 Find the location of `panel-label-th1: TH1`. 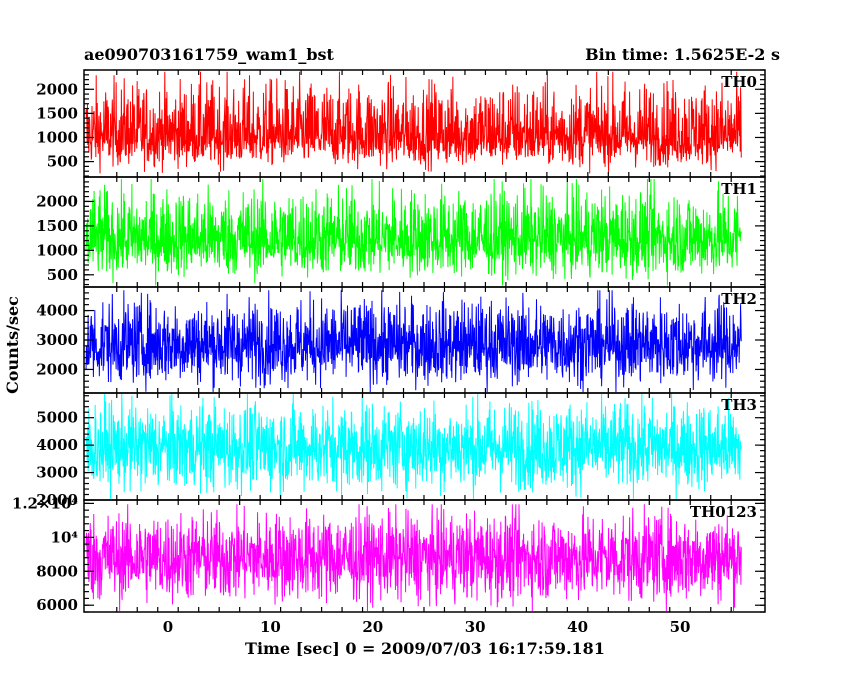

panel-label-th1: TH1 is located at coordinates (739, 189).